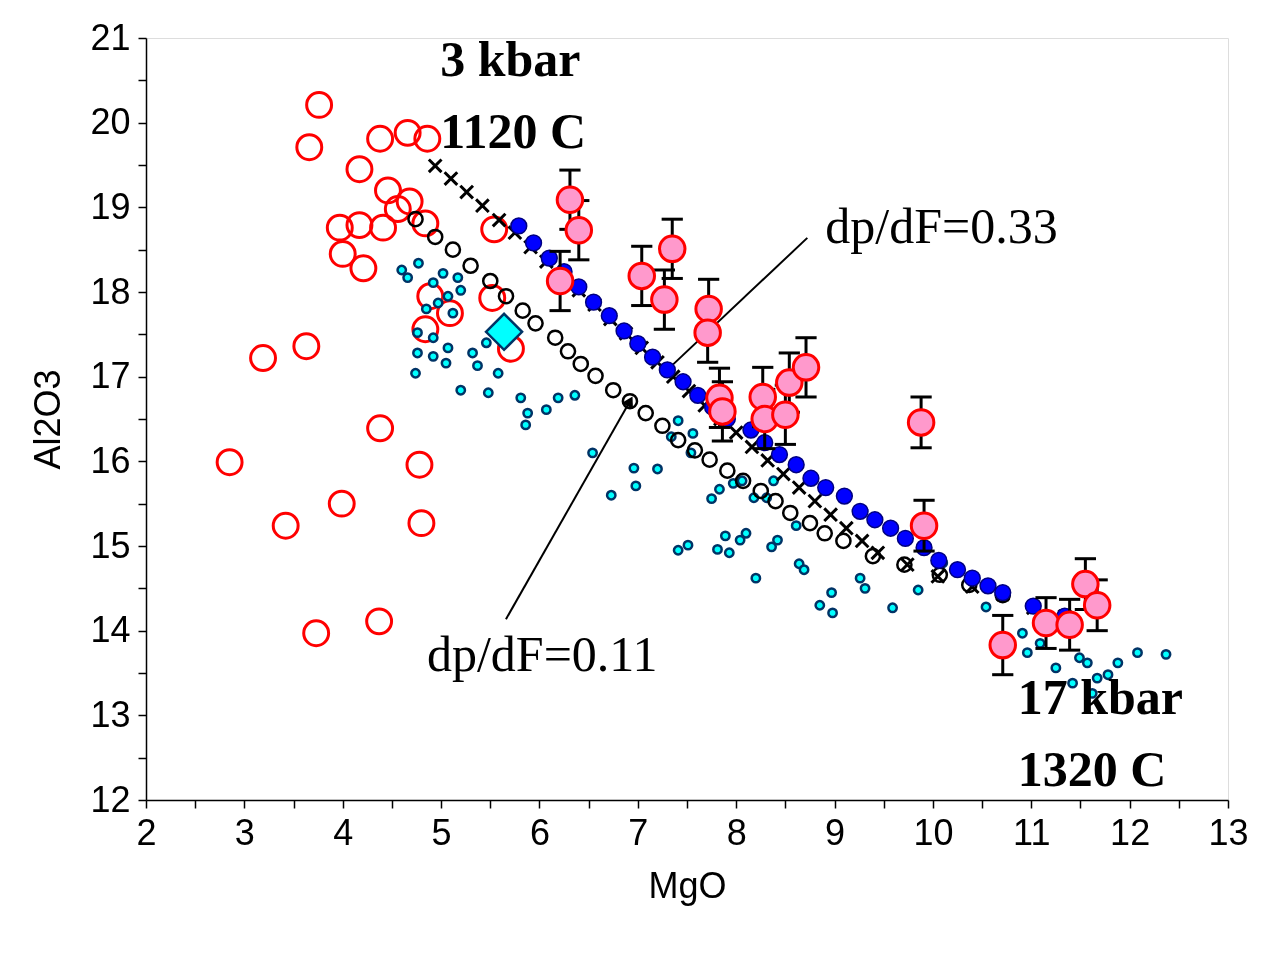  What do you see at coordinates (110, 291) in the screenshot?
I see `y-tick-label: 18` at bounding box center [110, 291].